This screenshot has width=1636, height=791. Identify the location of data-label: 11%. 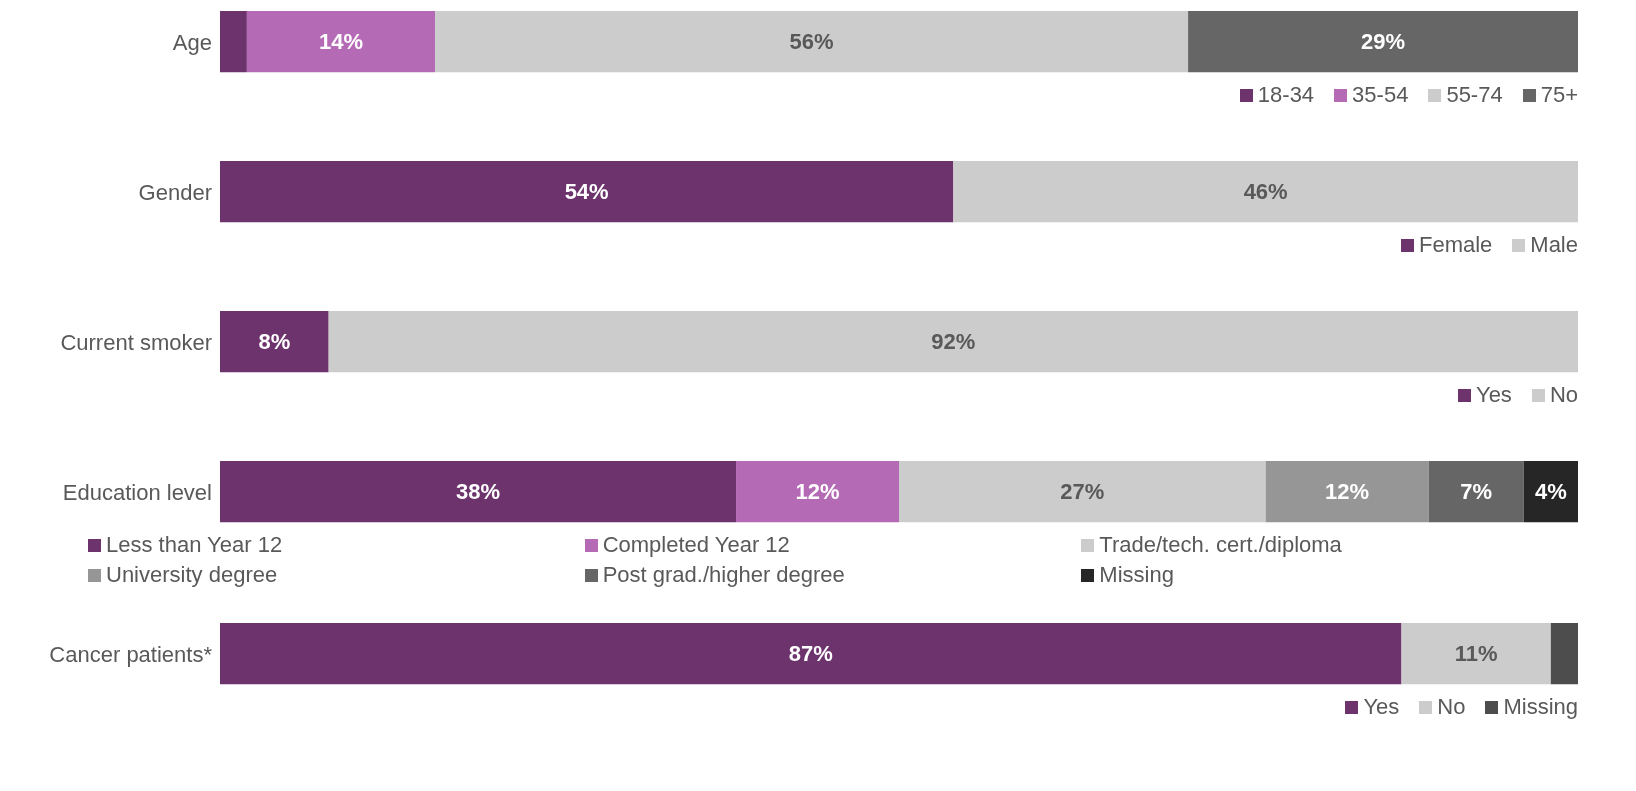
(1476, 654).